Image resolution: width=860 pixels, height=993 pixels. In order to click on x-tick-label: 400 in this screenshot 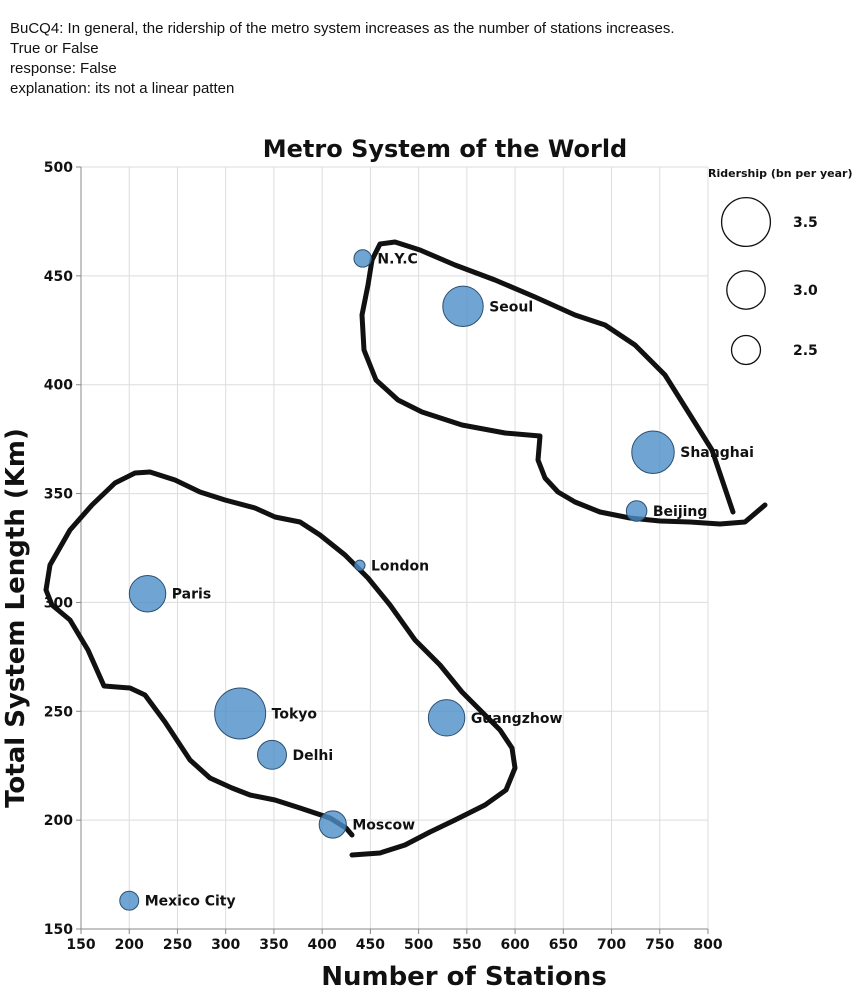, I will do `click(322, 945)`.